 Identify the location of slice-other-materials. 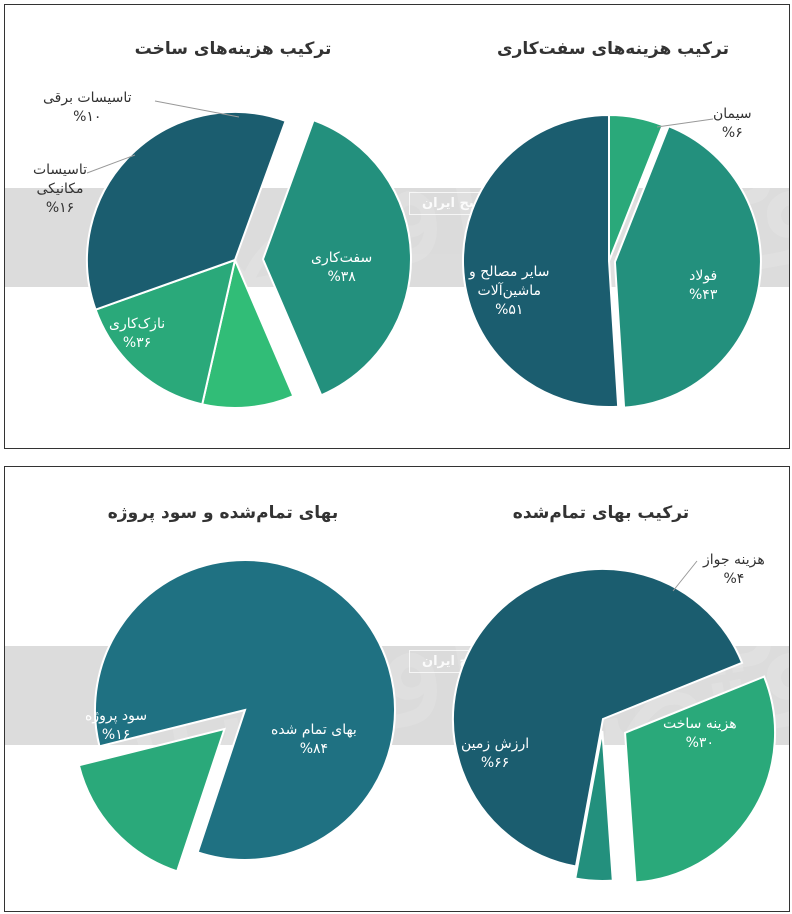
(541, 260).